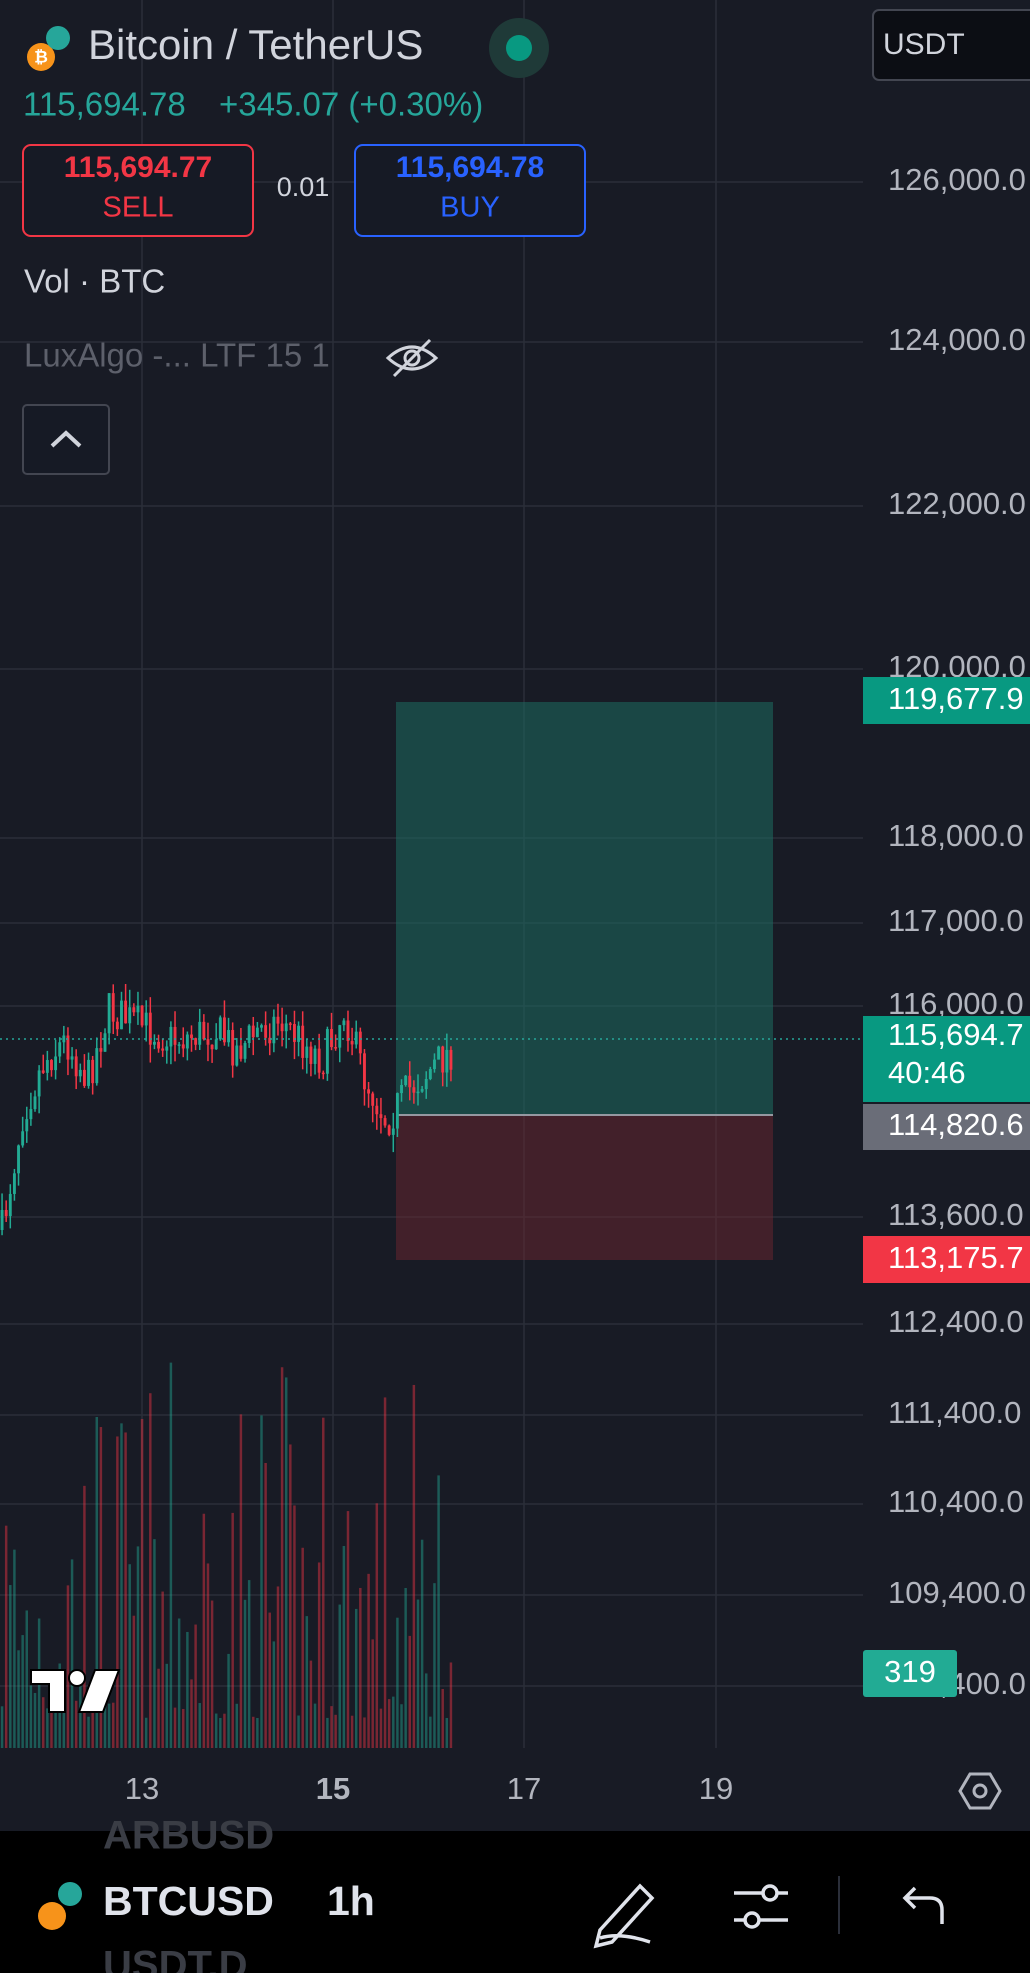 The image size is (1030, 1973). I want to click on previous-symbol: ARBUSD, so click(188, 1836).